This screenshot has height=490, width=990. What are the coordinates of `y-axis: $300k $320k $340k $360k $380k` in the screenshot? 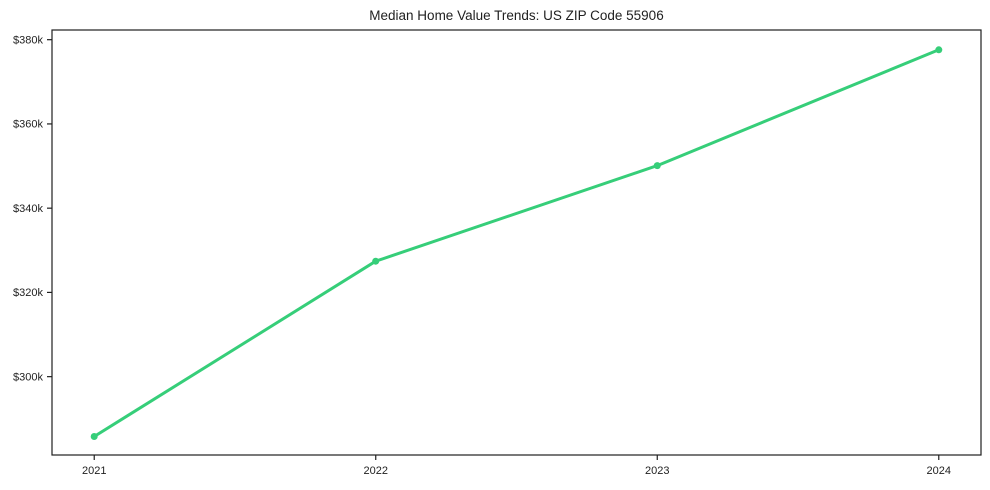 It's located at (32, 208).